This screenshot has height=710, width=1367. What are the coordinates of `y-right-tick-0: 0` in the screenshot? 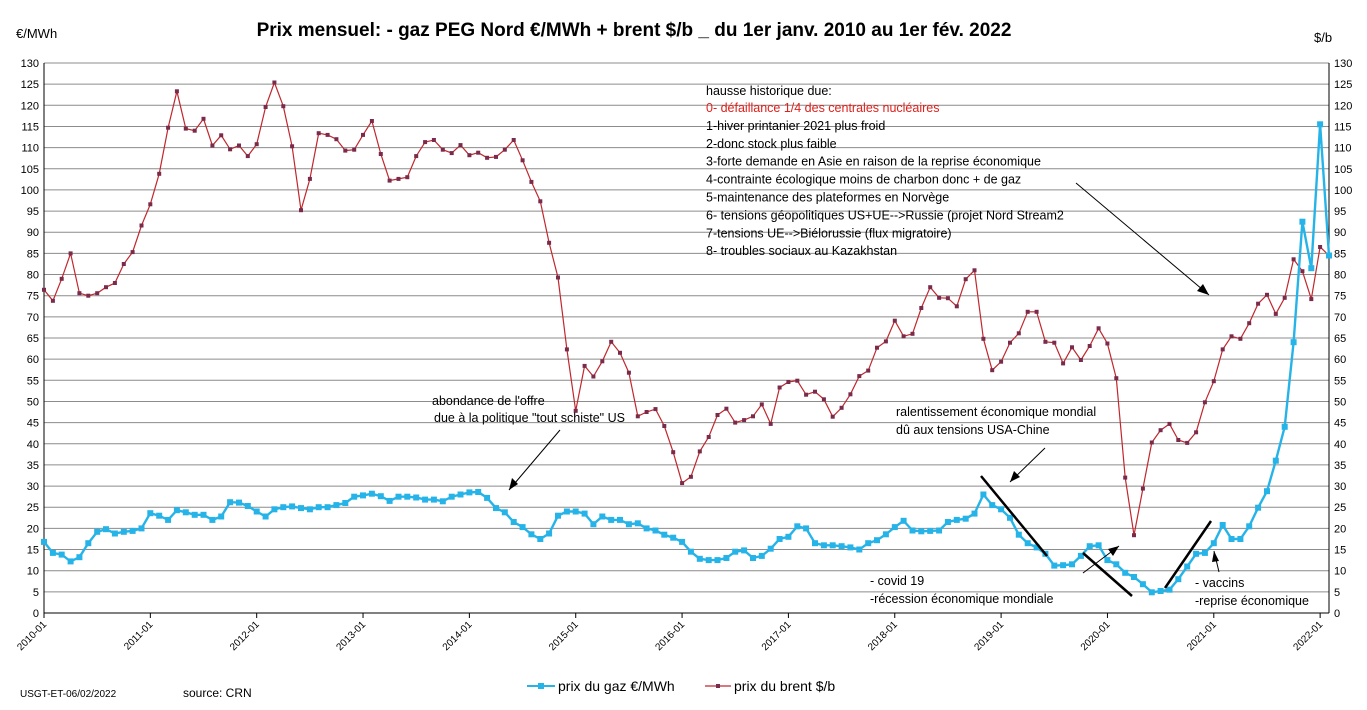 It's located at (1337, 614).